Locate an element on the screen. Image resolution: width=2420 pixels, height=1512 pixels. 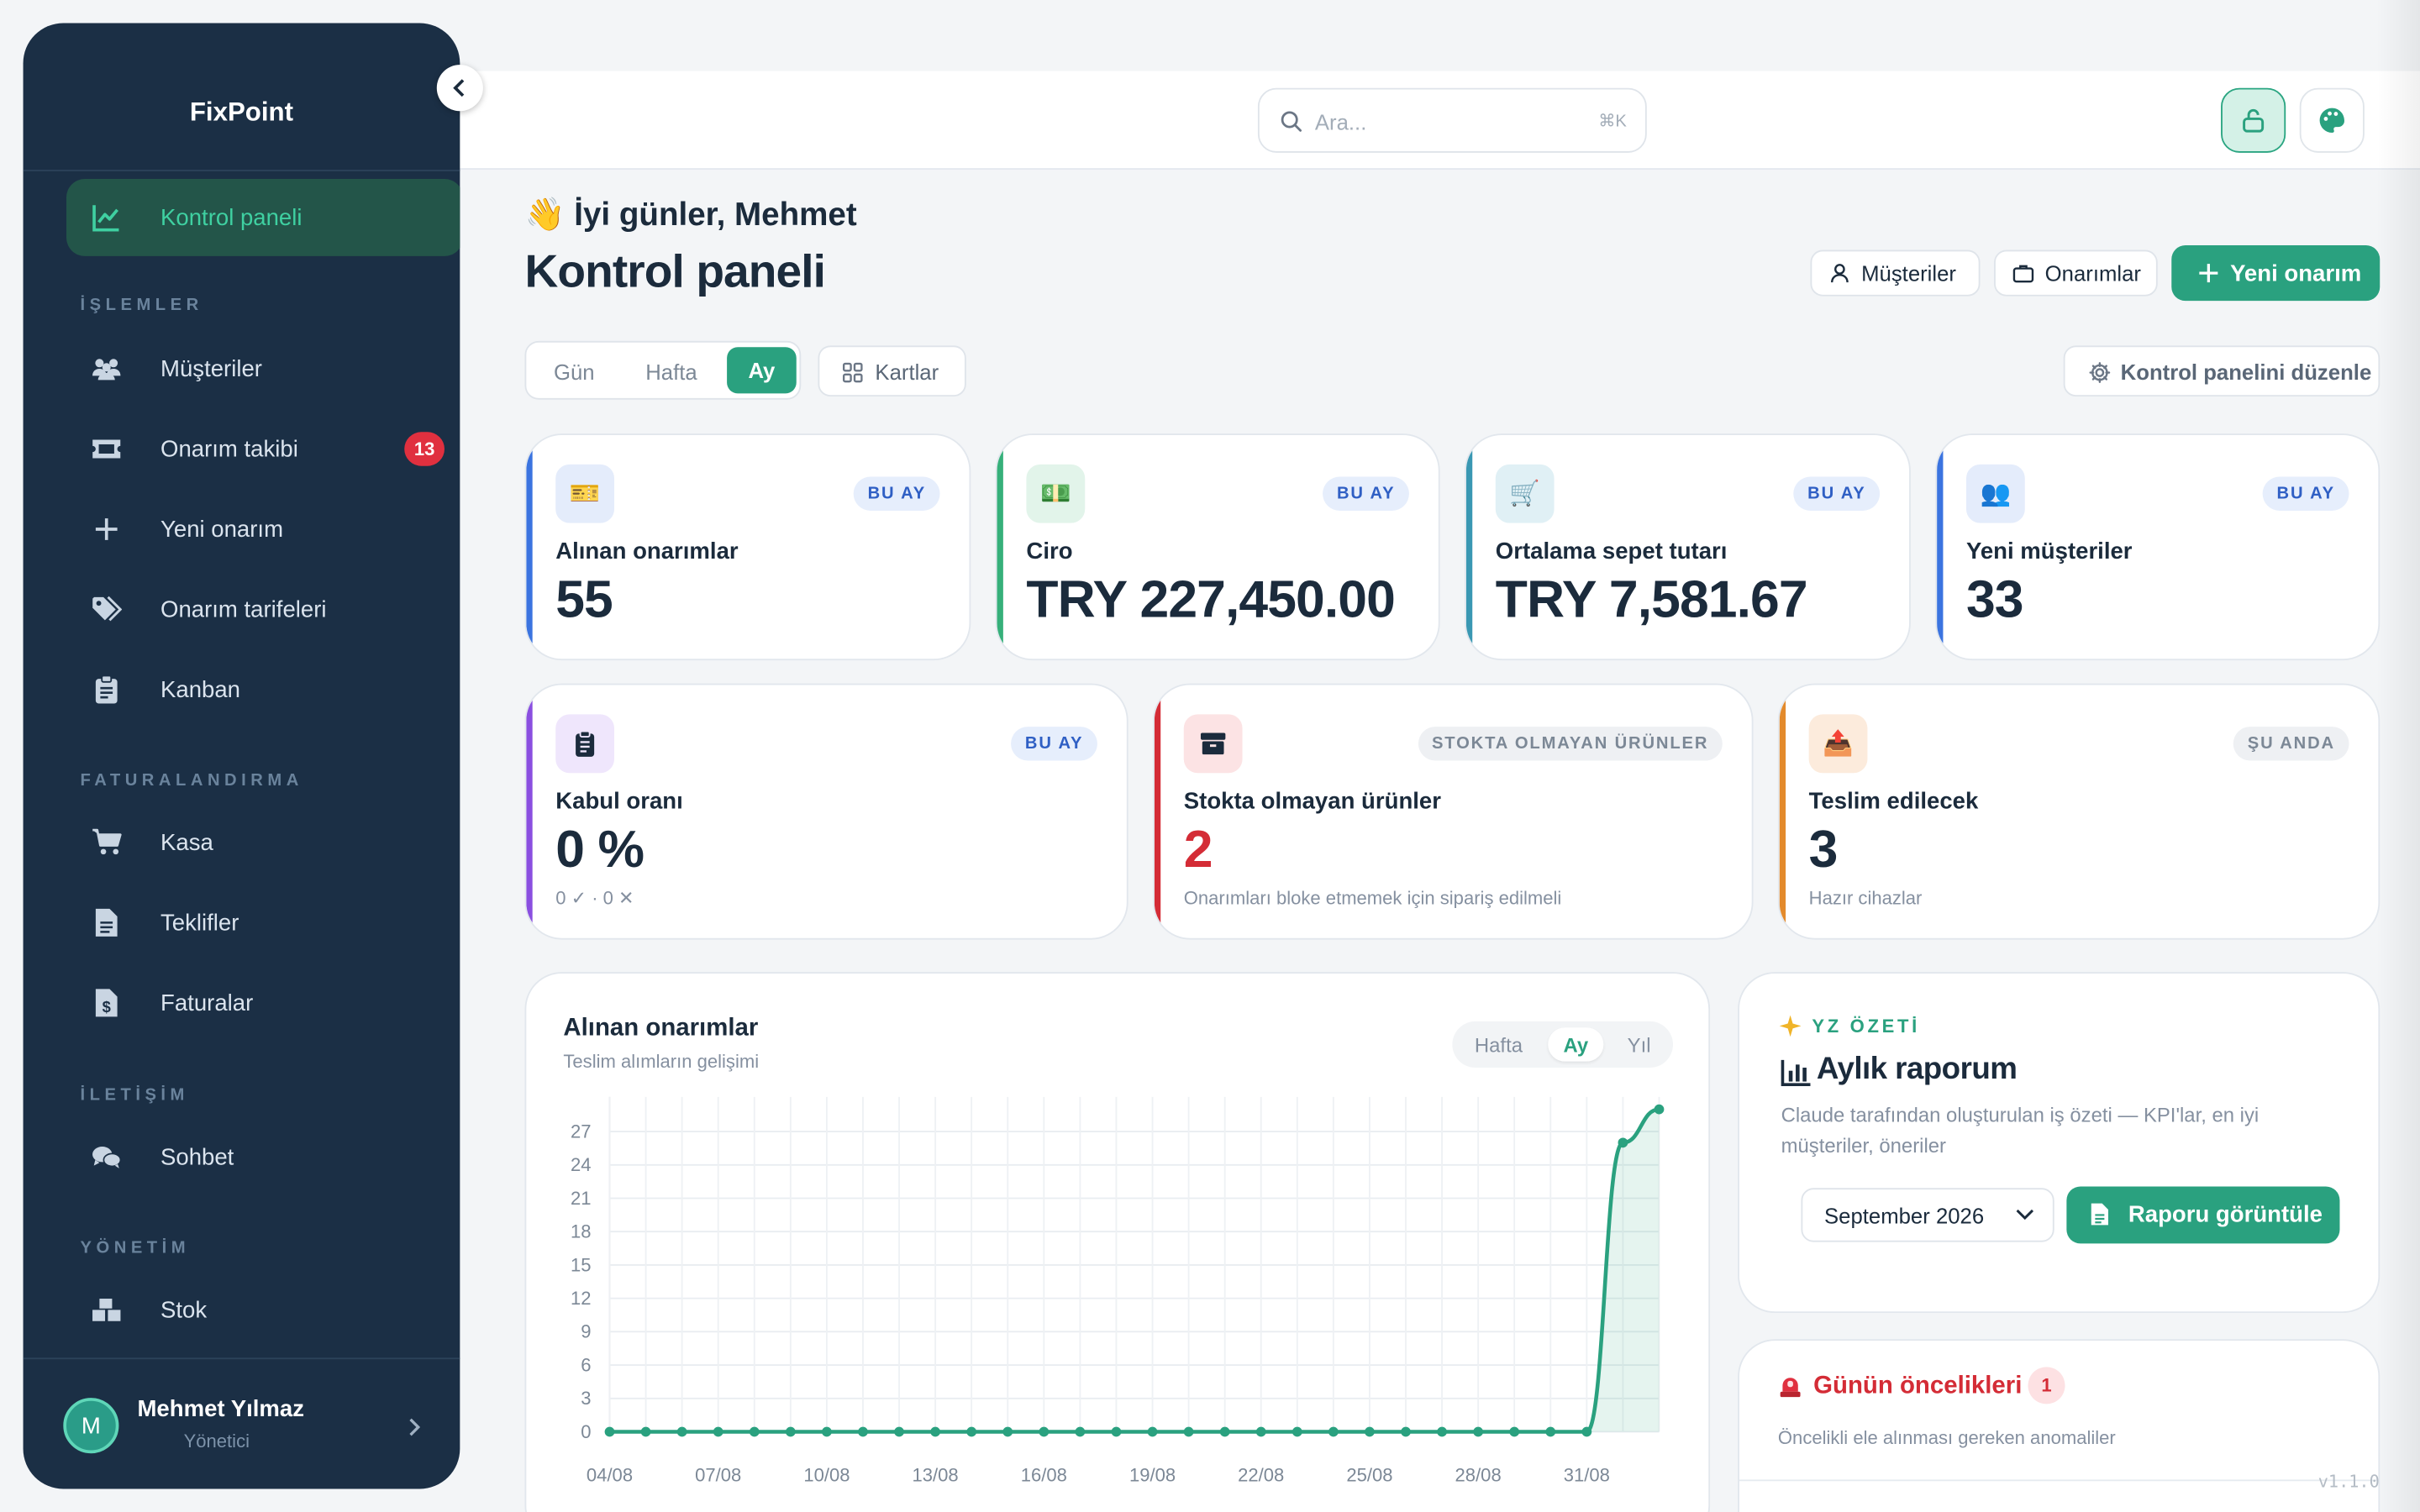
x-tick-label: 10/08 is located at coordinates (826, 1474).